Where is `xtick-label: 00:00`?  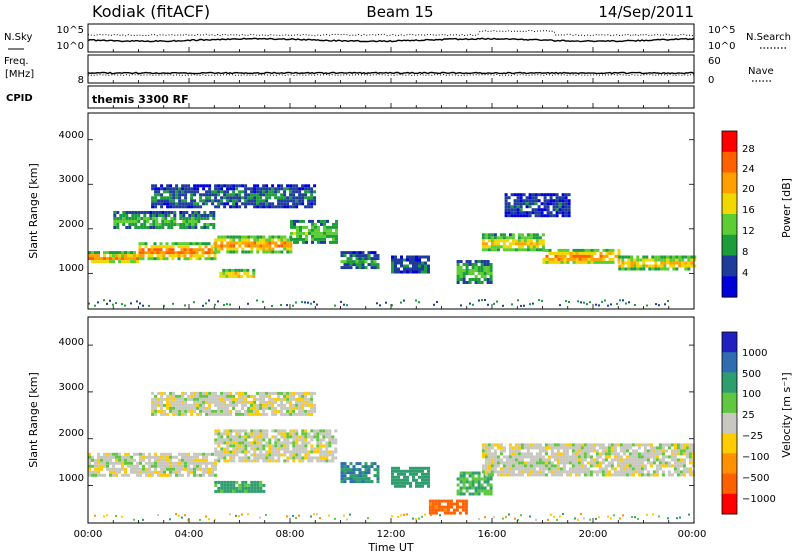
xtick-label: 00:00 is located at coordinates (692, 534).